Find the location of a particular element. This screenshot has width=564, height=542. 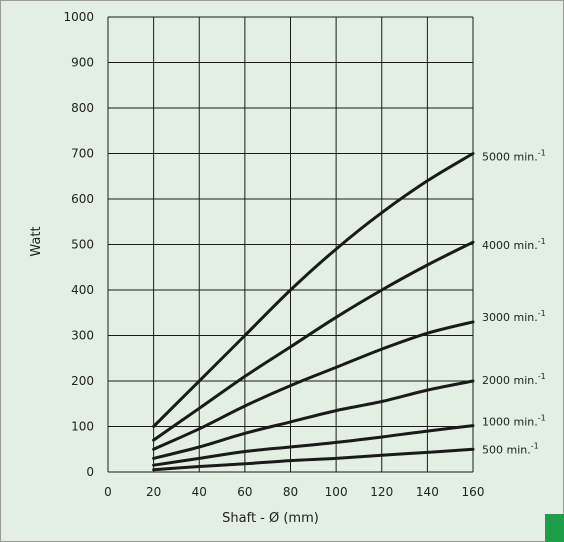

series-label: 1000 min.-1 is located at coordinates (514, 421).